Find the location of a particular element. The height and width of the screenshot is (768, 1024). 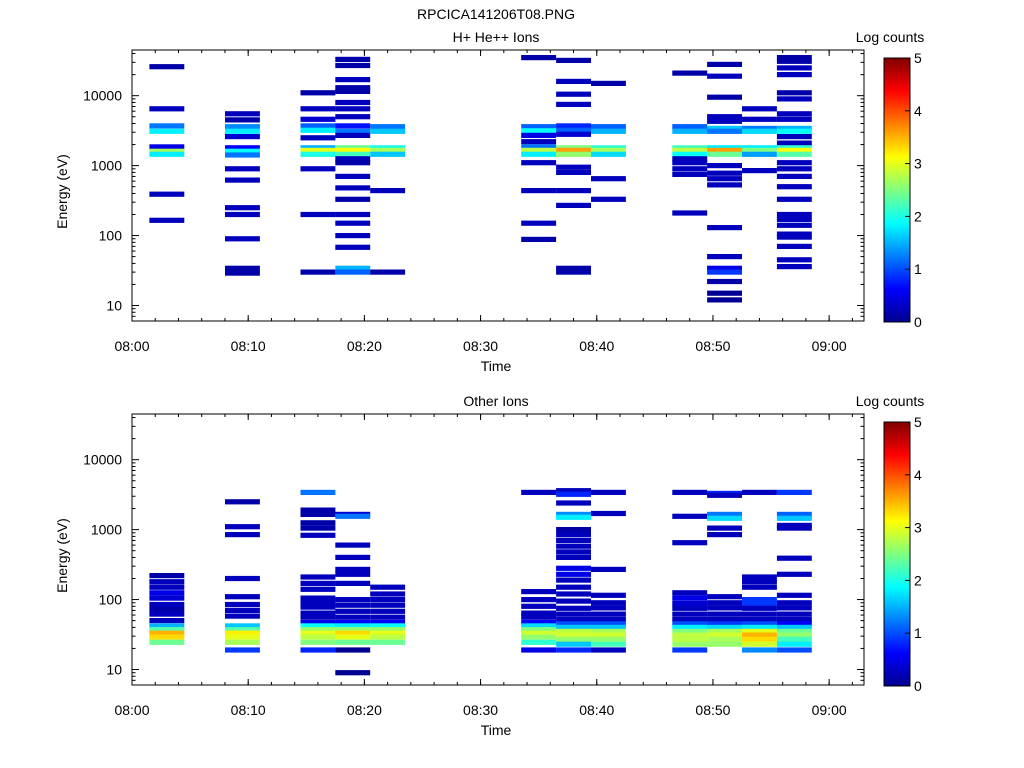

y-axis-label: Energy (eV) is located at coordinates (62, 555).